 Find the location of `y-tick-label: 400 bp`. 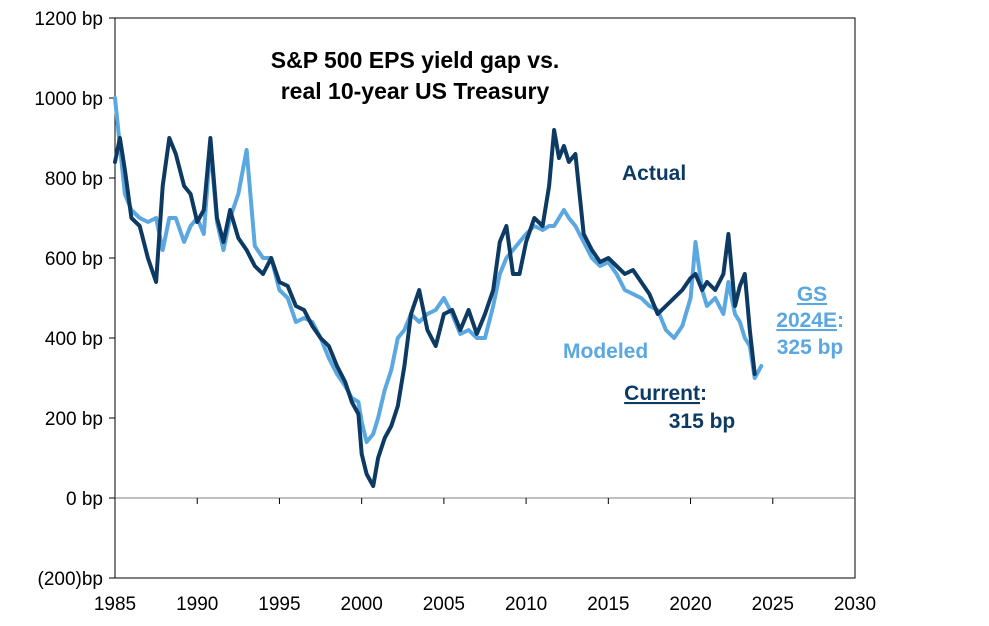

y-tick-label: 400 bp is located at coordinates (74, 339).